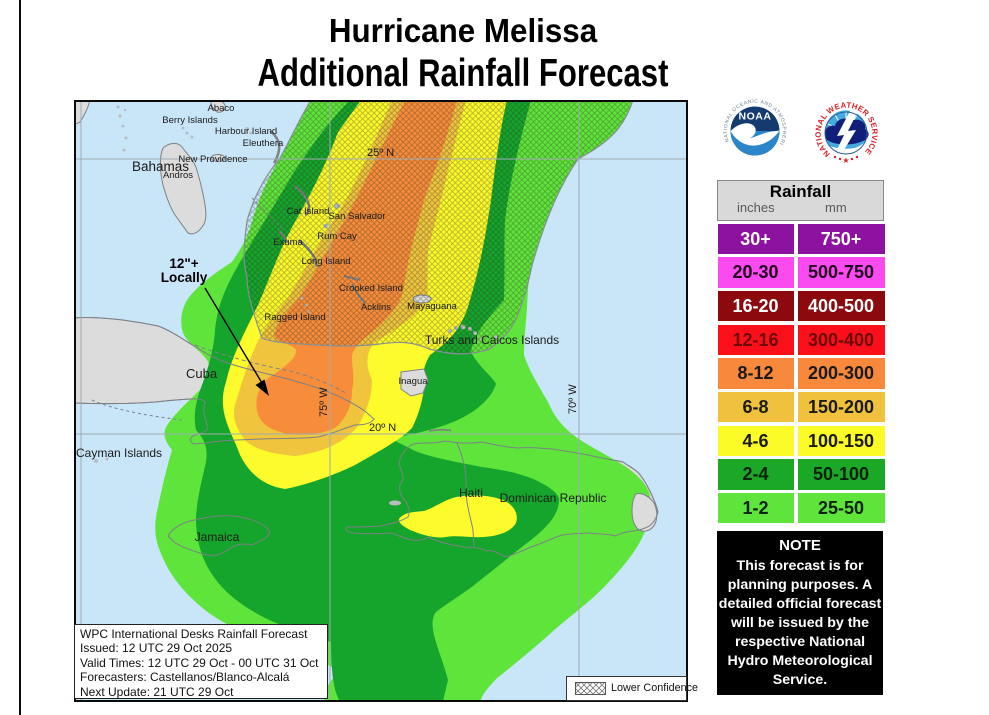 The width and height of the screenshot is (989, 715). I want to click on svg-text: 20º N, so click(382, 428).